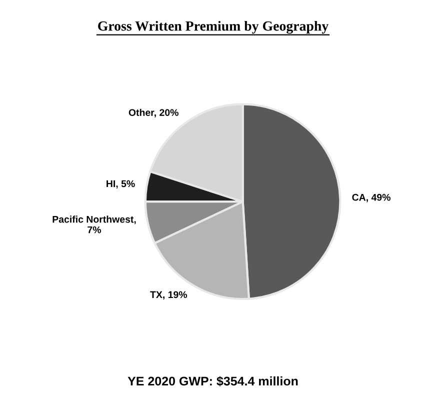  What do you see at coordinates (94, 225) in the screenshot?
I see `slice-label: Pacific Northwest, 7%` at bounding box center [94, 225].